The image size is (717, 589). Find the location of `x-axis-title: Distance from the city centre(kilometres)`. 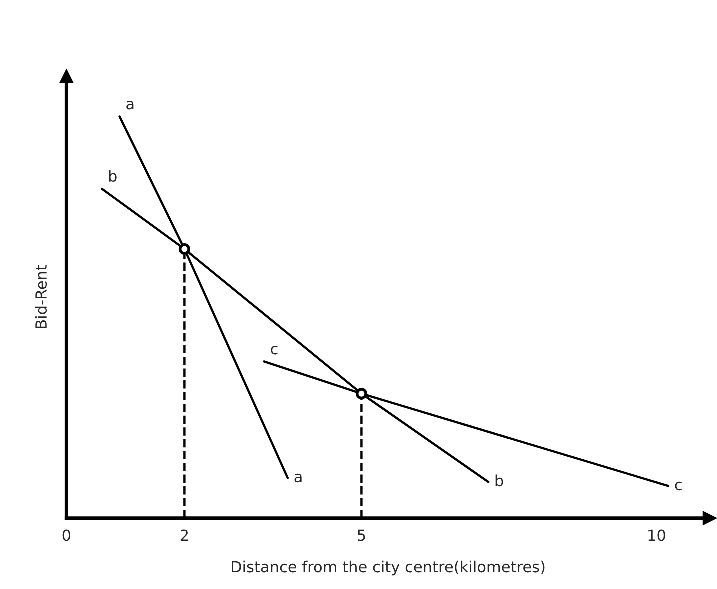

x-axis-title: Distance from the city centre(kilometres) is located at coordinates (388, 568).